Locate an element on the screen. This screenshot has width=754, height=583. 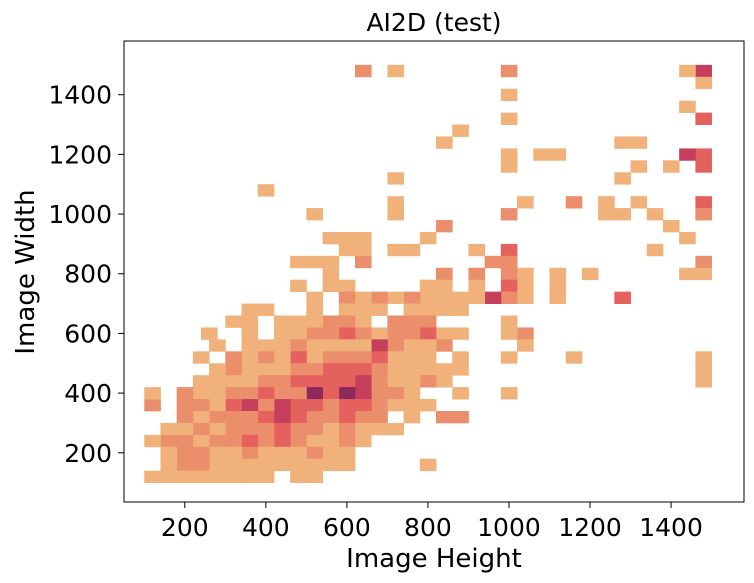
y-tick-label: 1400 is located at coordinates (80, 95).